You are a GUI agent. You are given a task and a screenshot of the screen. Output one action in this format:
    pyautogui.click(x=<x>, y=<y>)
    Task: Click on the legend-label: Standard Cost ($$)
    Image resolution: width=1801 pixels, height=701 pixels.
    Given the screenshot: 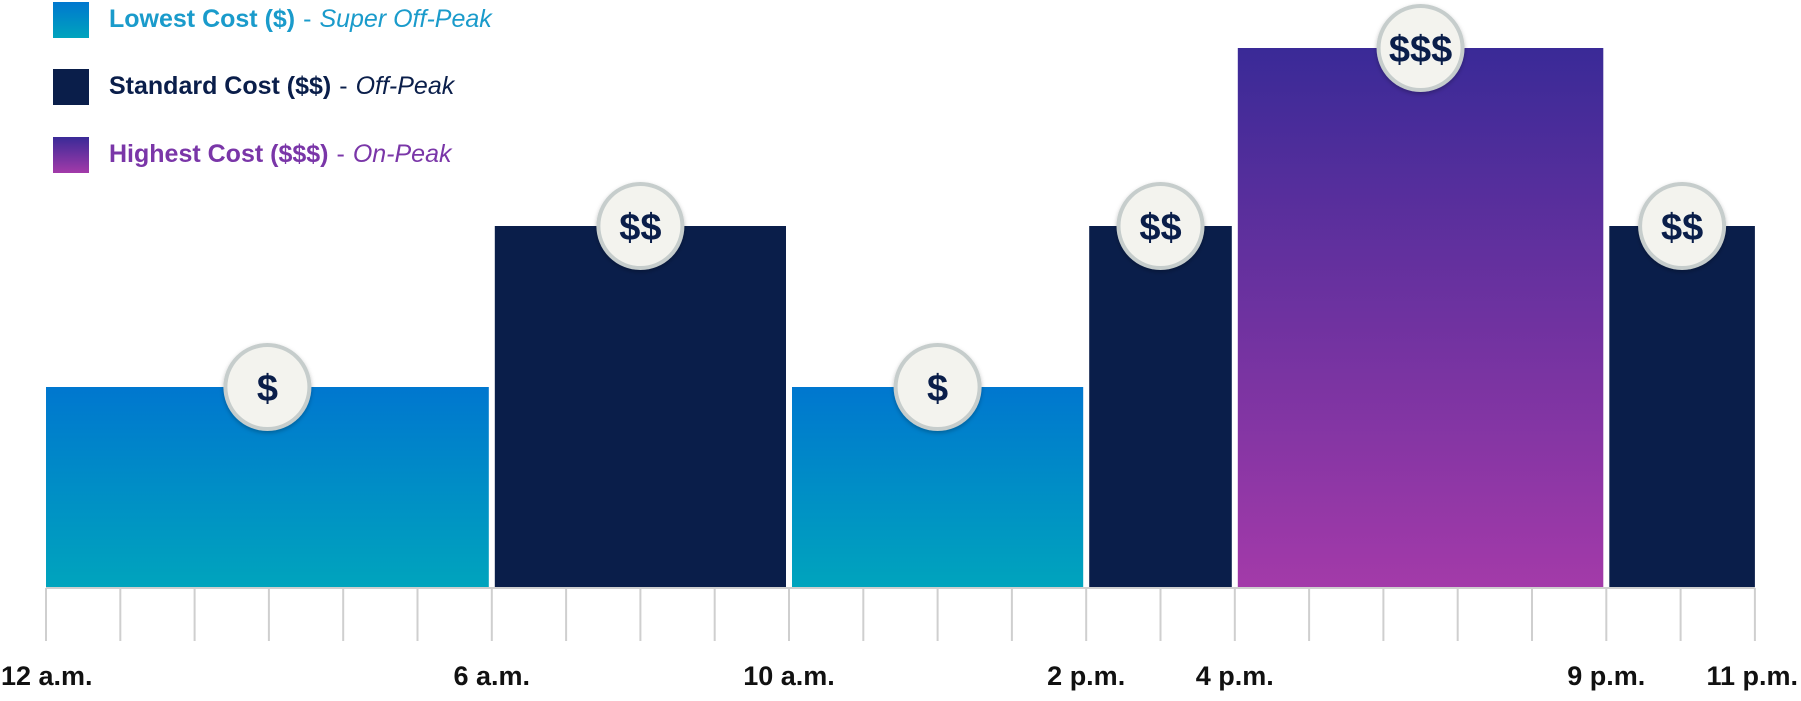 What is the action you would take?
    pyautogui.click(x=220, y=86)
    